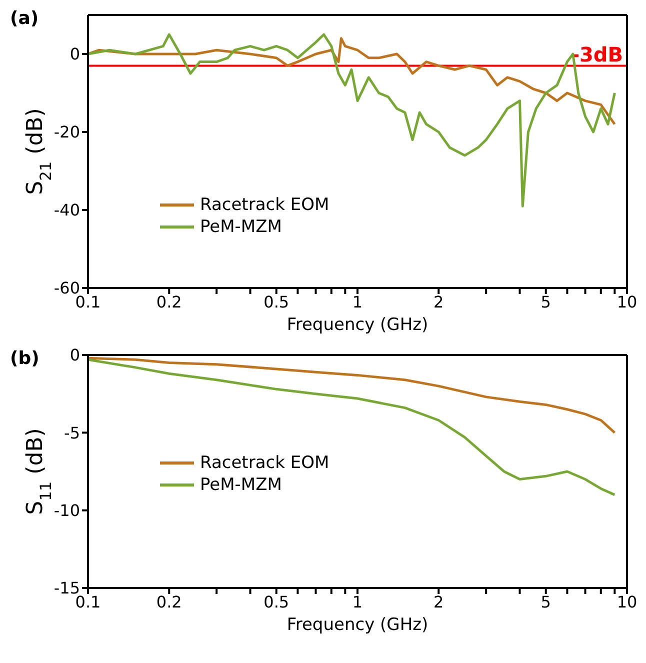  Describe the element at coordinates (25, 358) in the screenshot. I see `chart-title: (b)` at that location.